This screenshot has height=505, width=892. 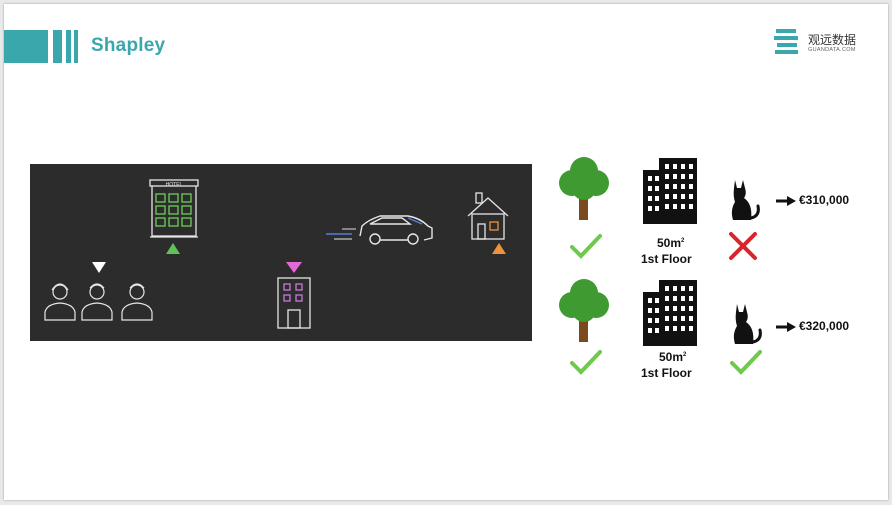 I want to click on price-label: €320,000, so click(x=824, y=326).